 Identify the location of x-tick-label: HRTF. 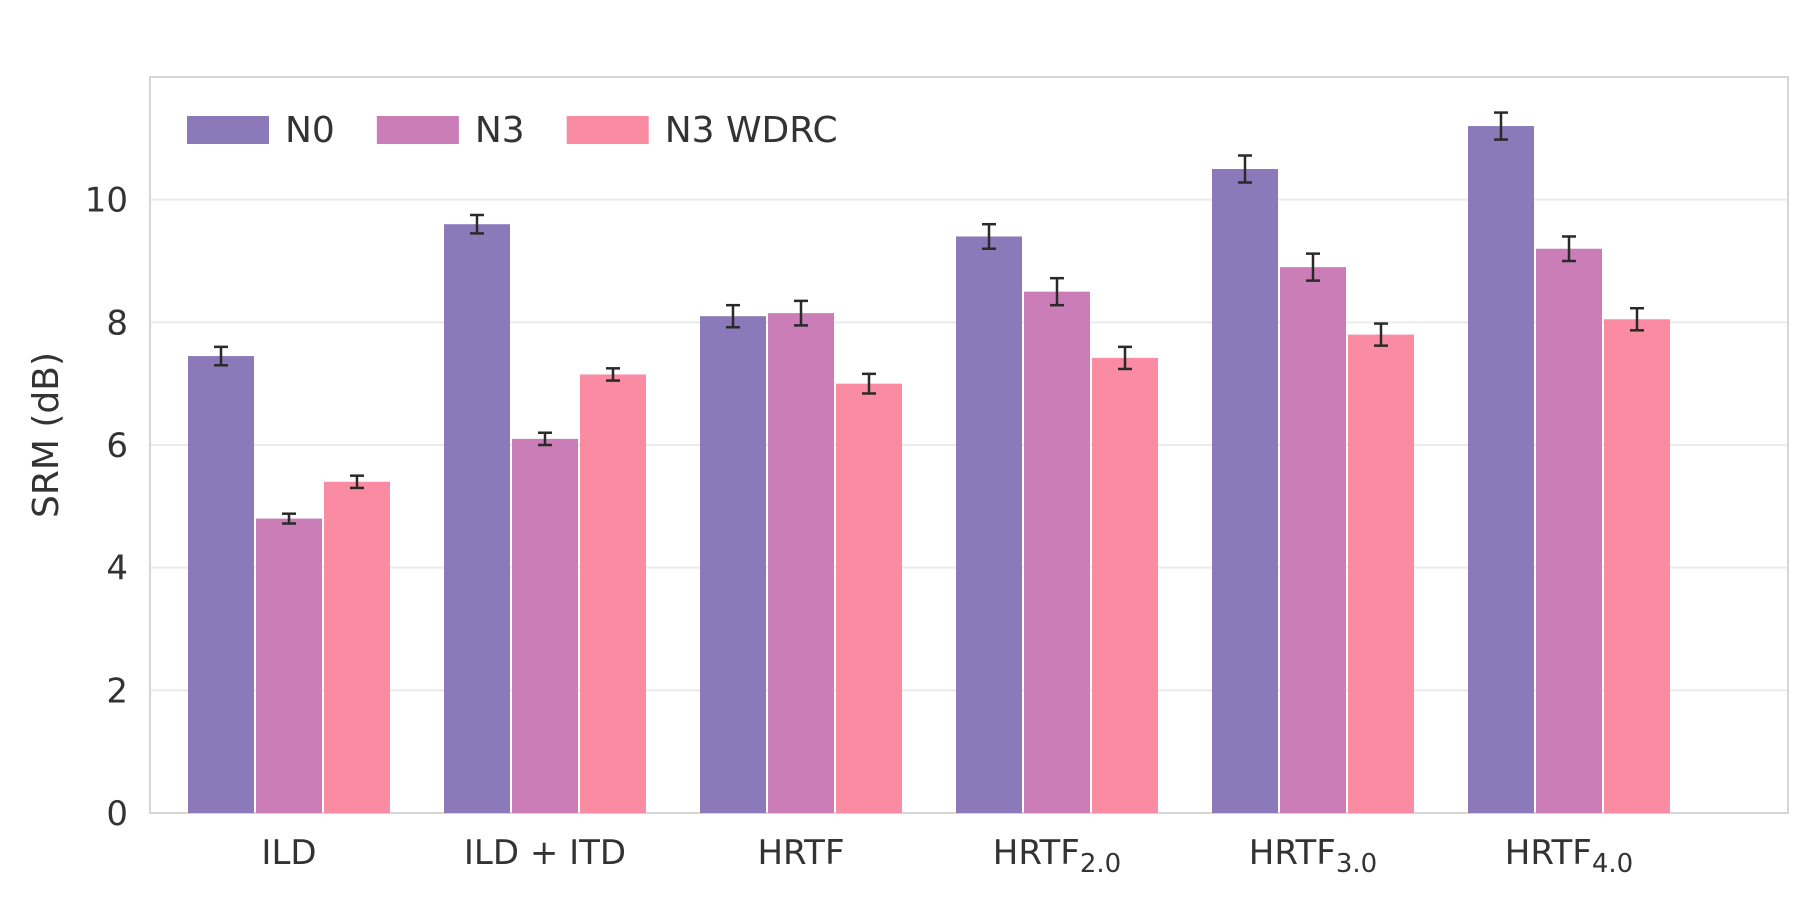
(800, 853).